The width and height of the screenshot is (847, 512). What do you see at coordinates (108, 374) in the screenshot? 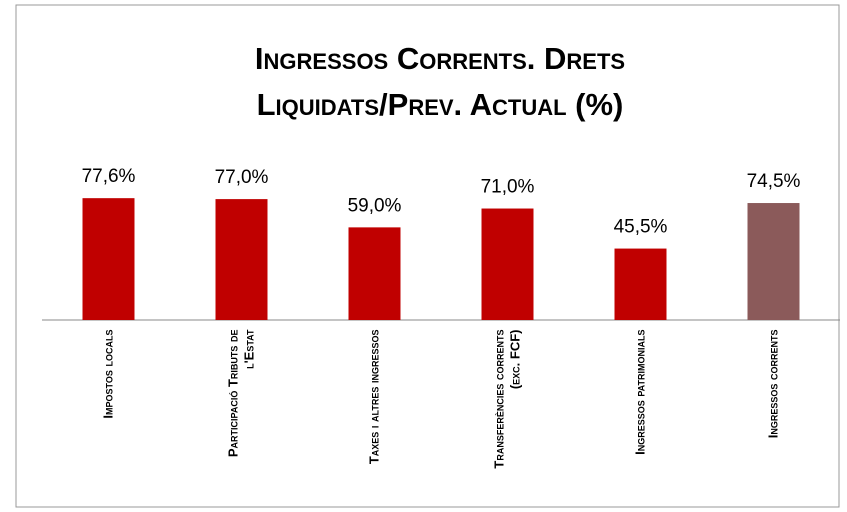
I see `x-tick-label: Impostos locals` at bounding box center [108, 374].